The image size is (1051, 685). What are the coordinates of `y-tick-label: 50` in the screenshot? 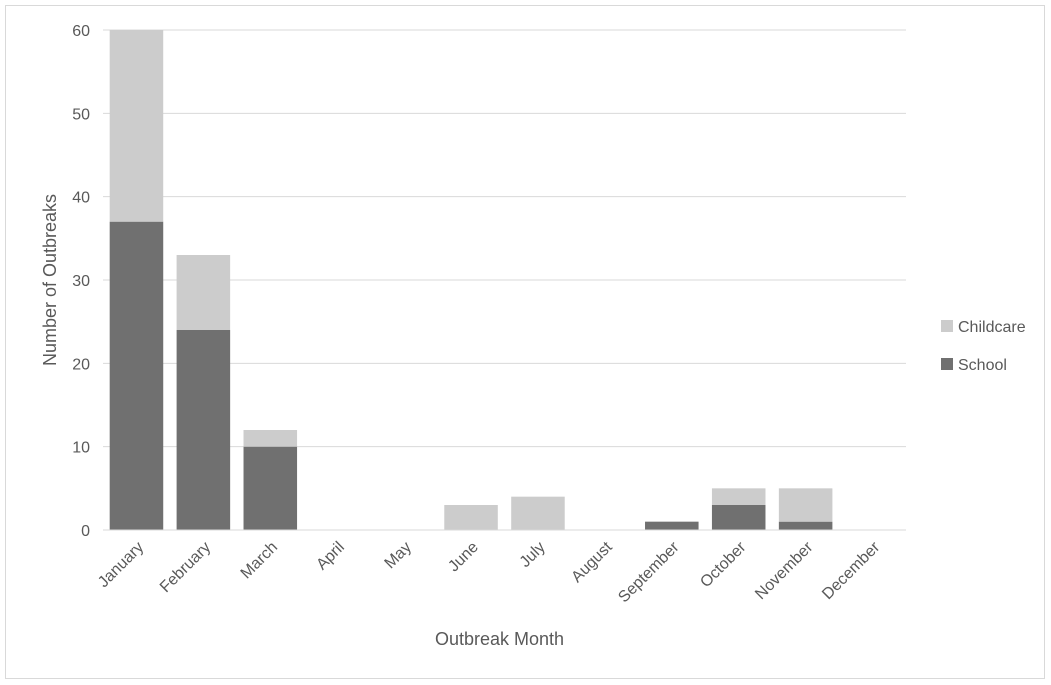 It's located at (81, 114).